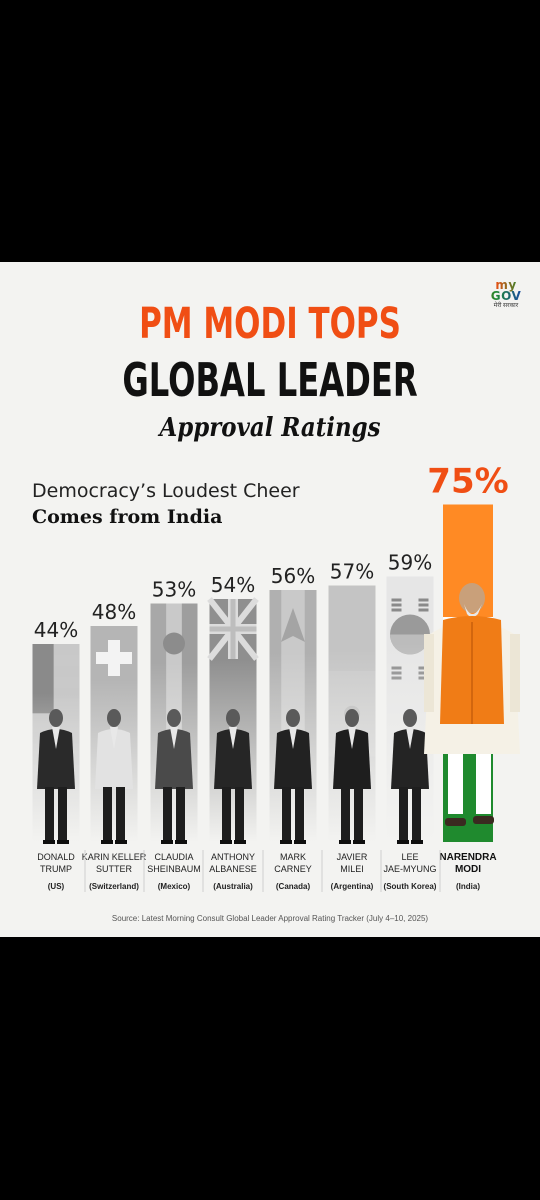  I want to click on leader-name: DONALD, so click(56, 857).